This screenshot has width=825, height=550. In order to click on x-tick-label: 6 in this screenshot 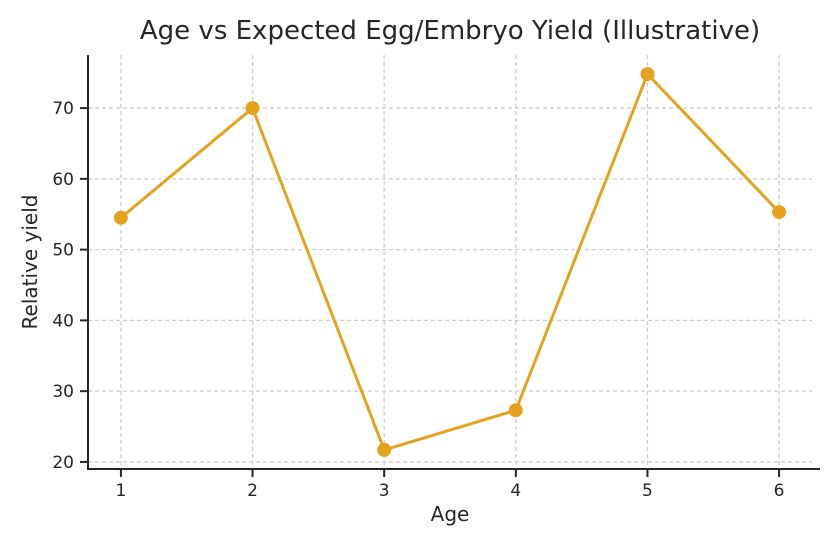, I will do `click(779, 491)`.